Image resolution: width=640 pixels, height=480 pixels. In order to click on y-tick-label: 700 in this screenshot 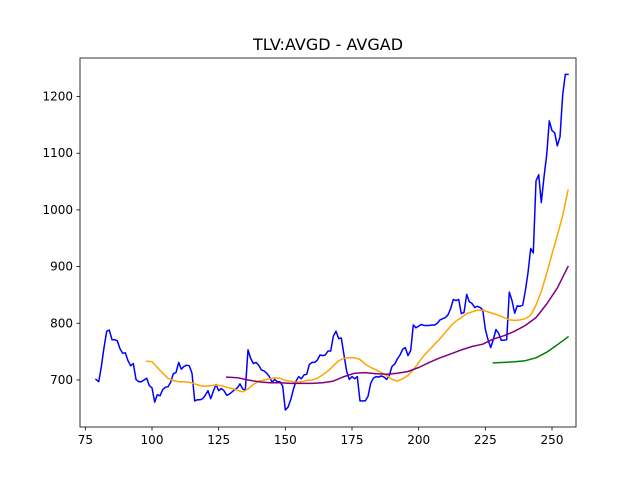, I will do `click(61, 380)`.